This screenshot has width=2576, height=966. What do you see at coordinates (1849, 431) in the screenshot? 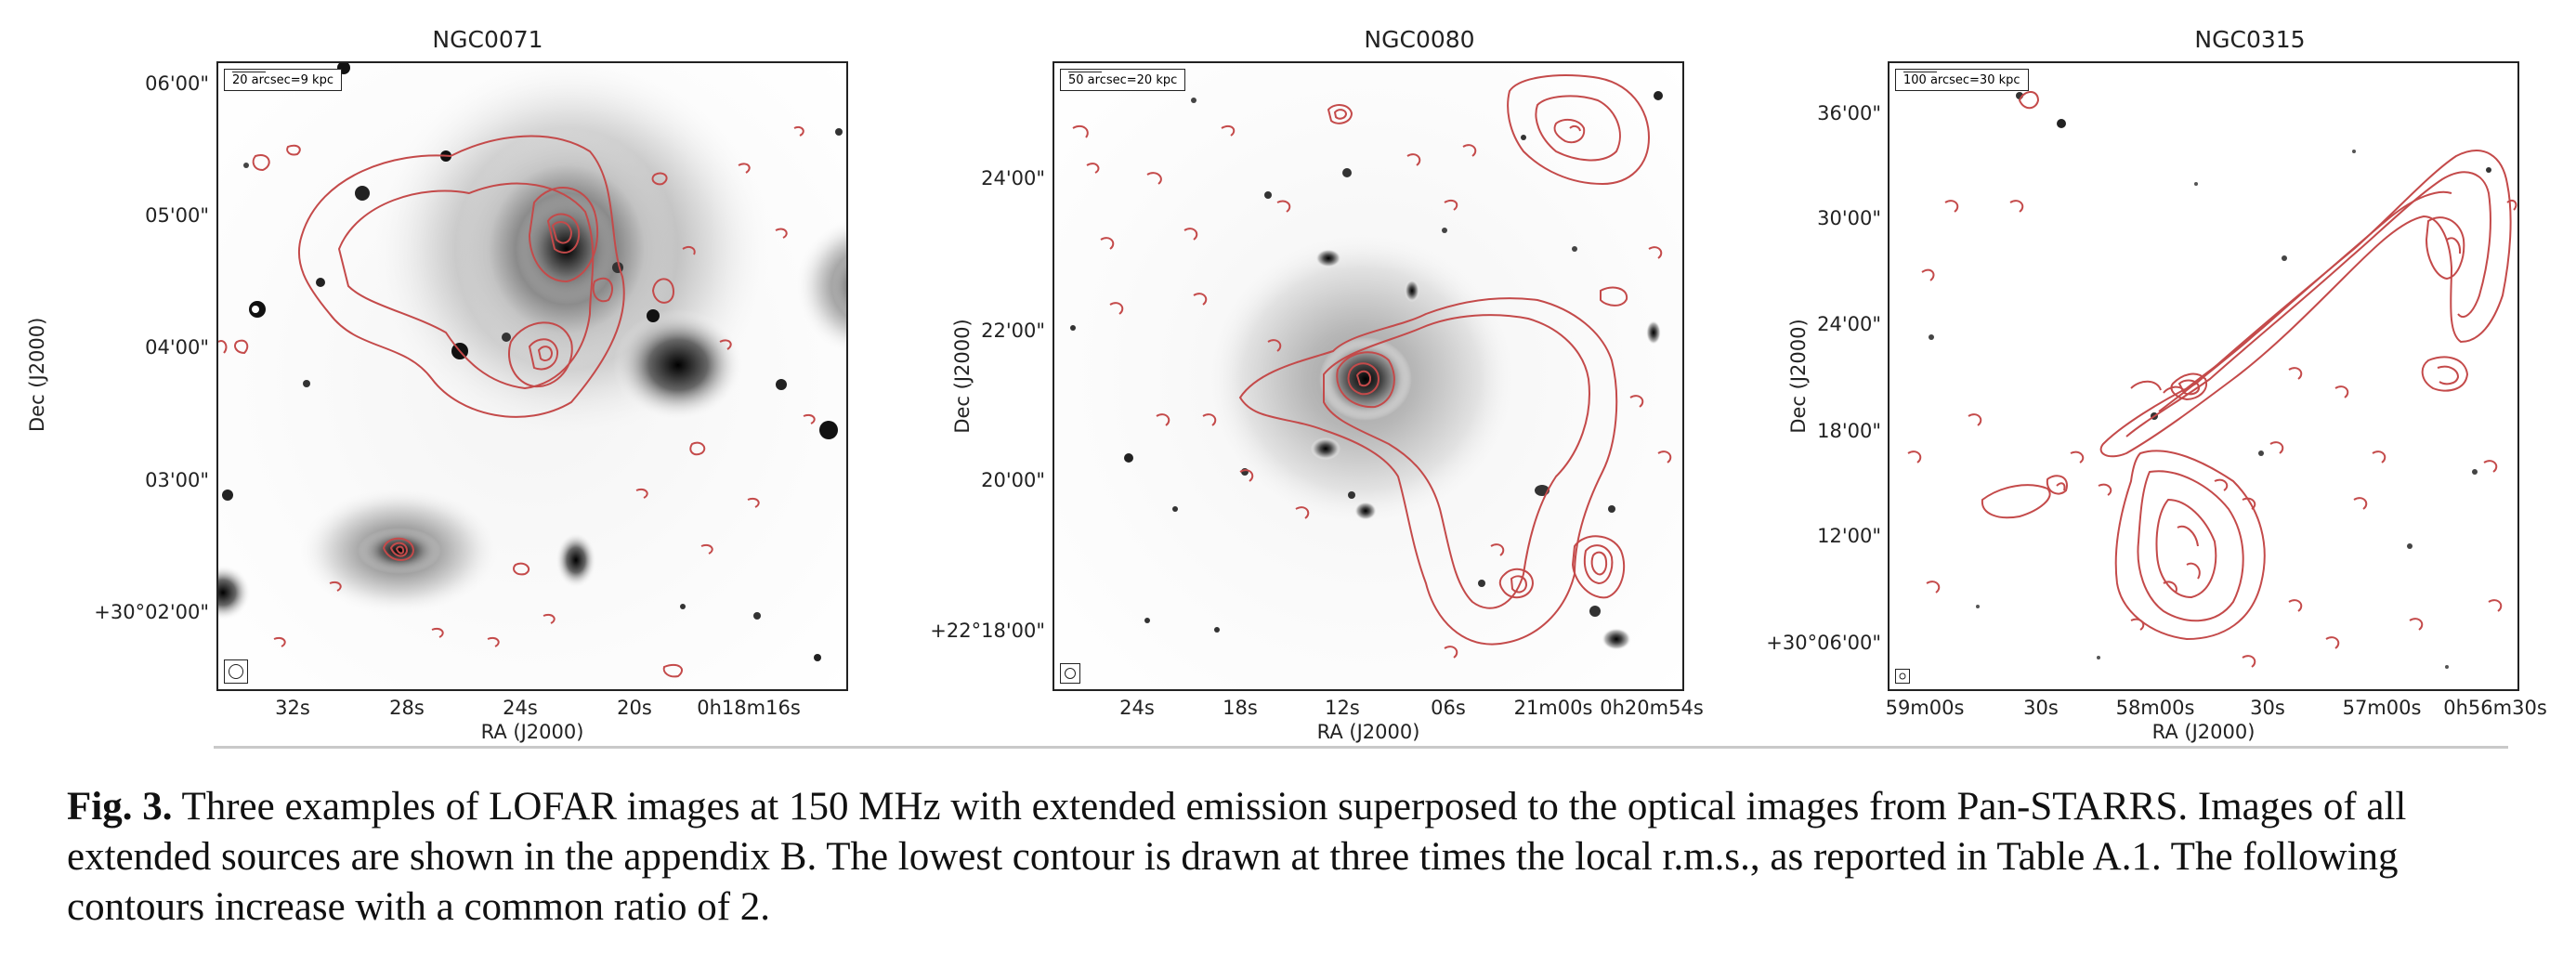
I see `y-tick-label: 18'00"` at bounding box center [1849, 431].